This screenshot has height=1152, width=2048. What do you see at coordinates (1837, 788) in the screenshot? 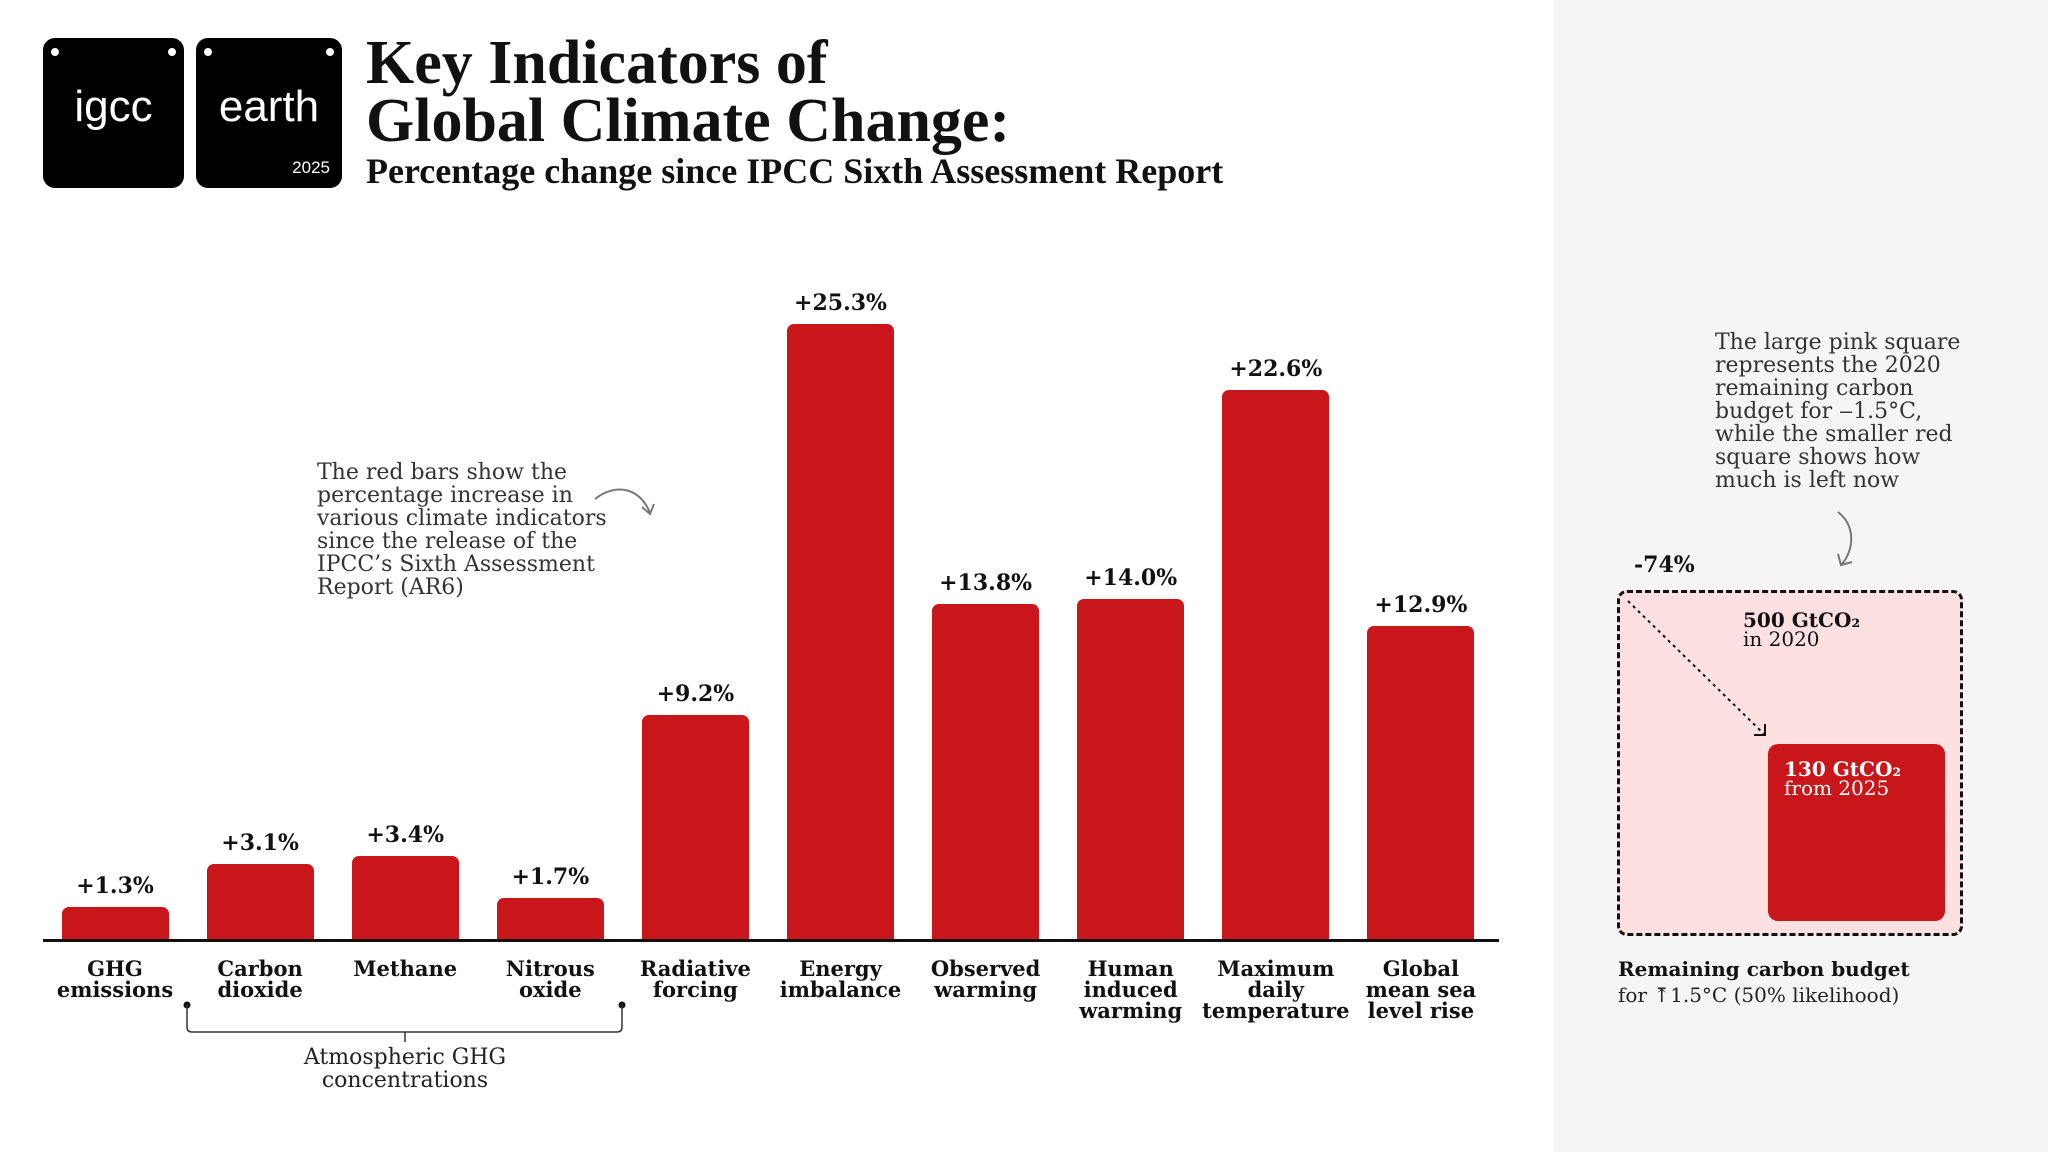
I see `budget-2025-label: from 2025` at bounding box center [1837, 788].